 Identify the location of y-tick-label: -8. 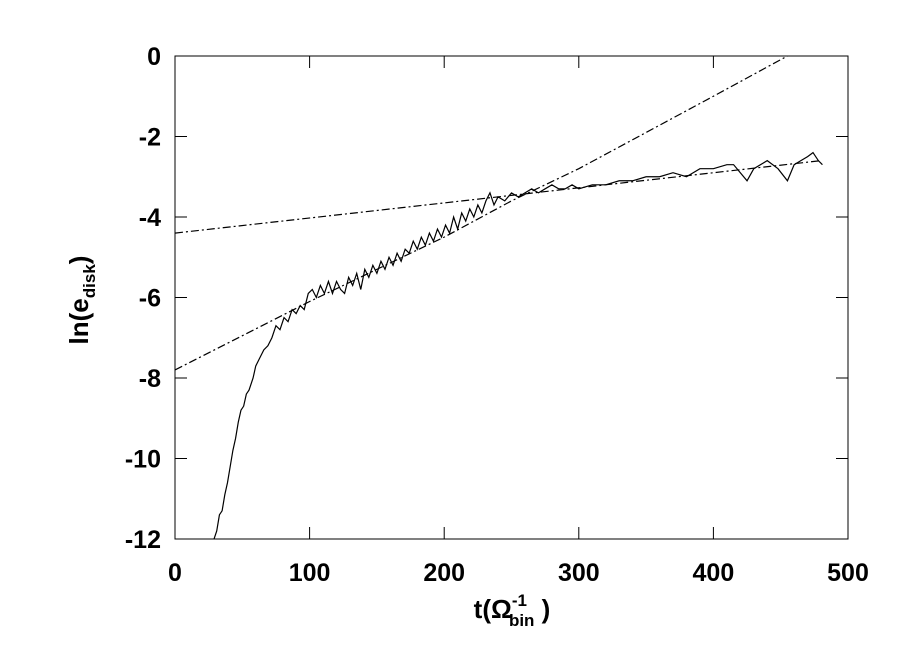
(150, 379).